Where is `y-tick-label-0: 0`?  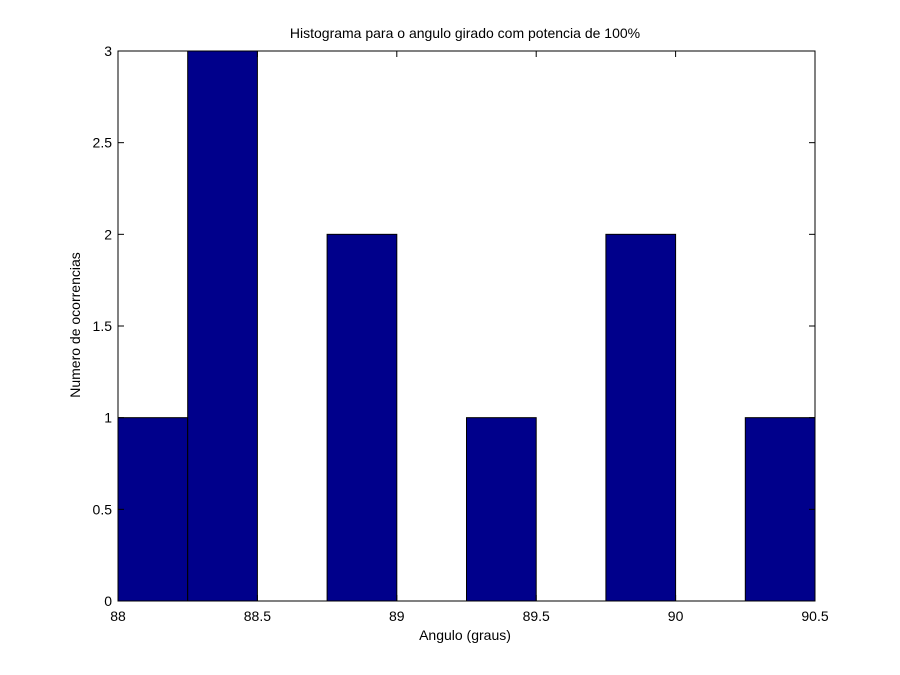 y-tick-label-0: 0 is located at coordinates (108, 601).